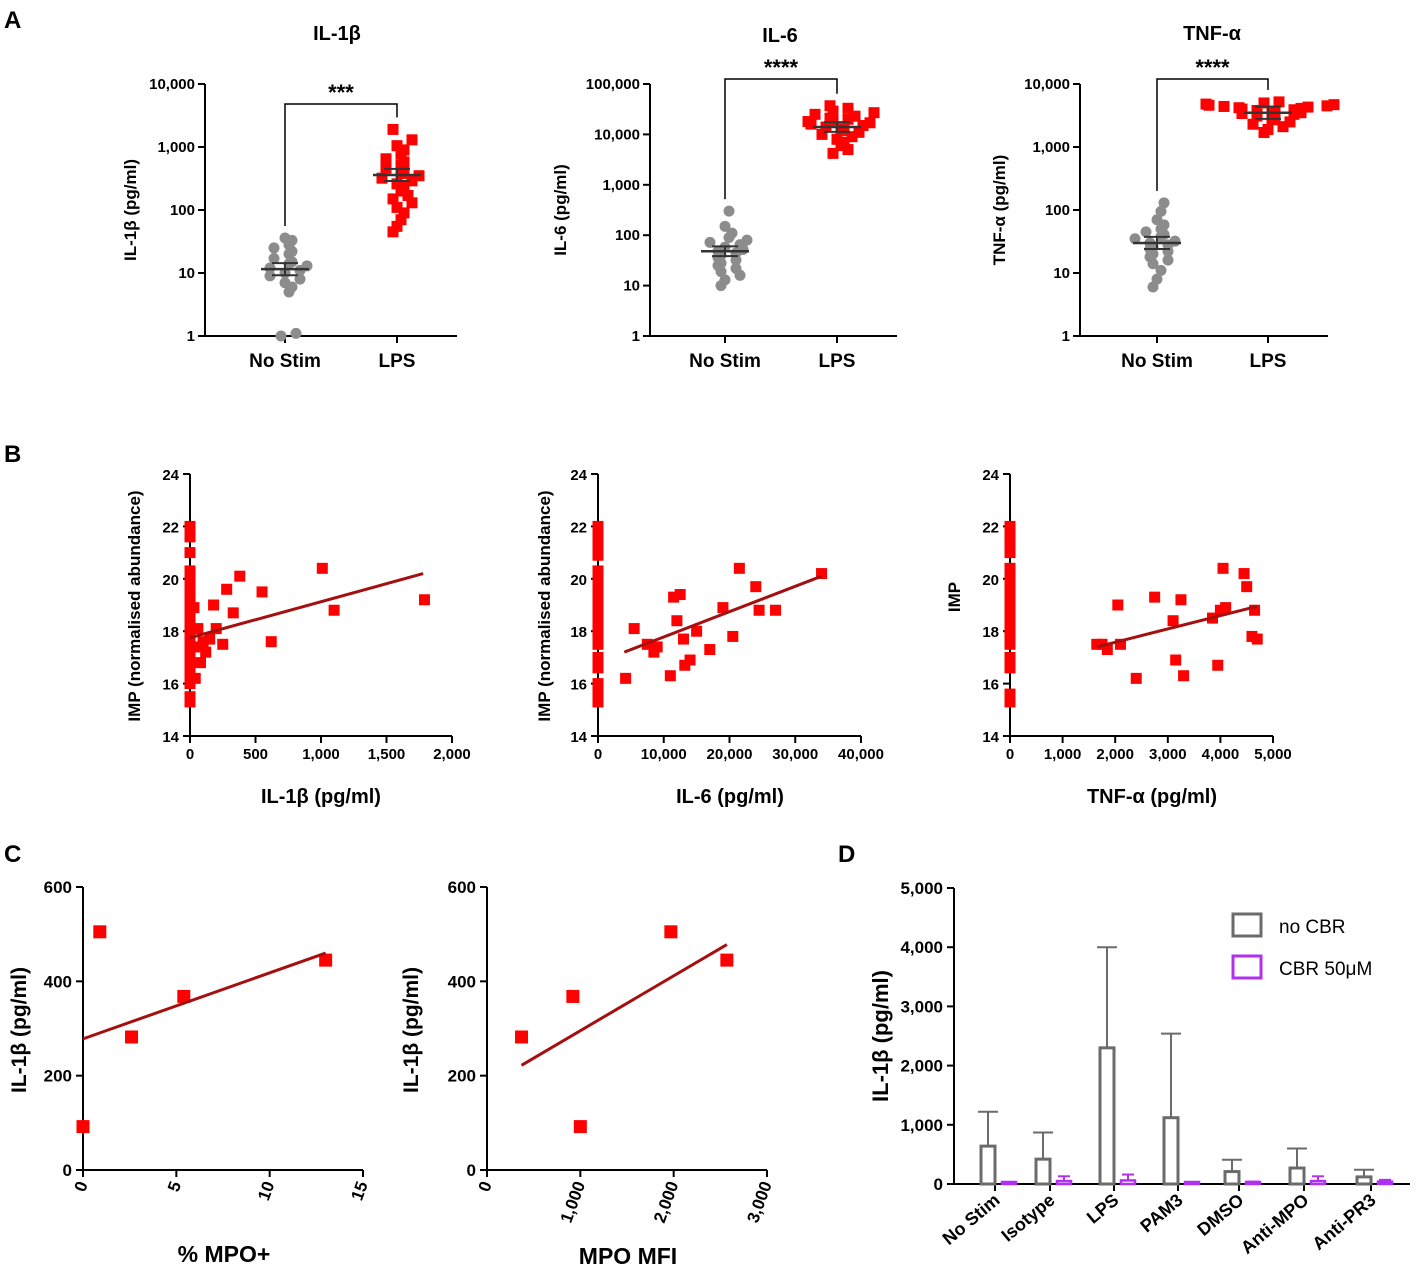 This screenshot has height=1288, width=1417. What do you see at coordinates (617, 134) in the screenshot?
I see `chart-a2-ytick-label: 10,000` at bounding box center [617, 134].